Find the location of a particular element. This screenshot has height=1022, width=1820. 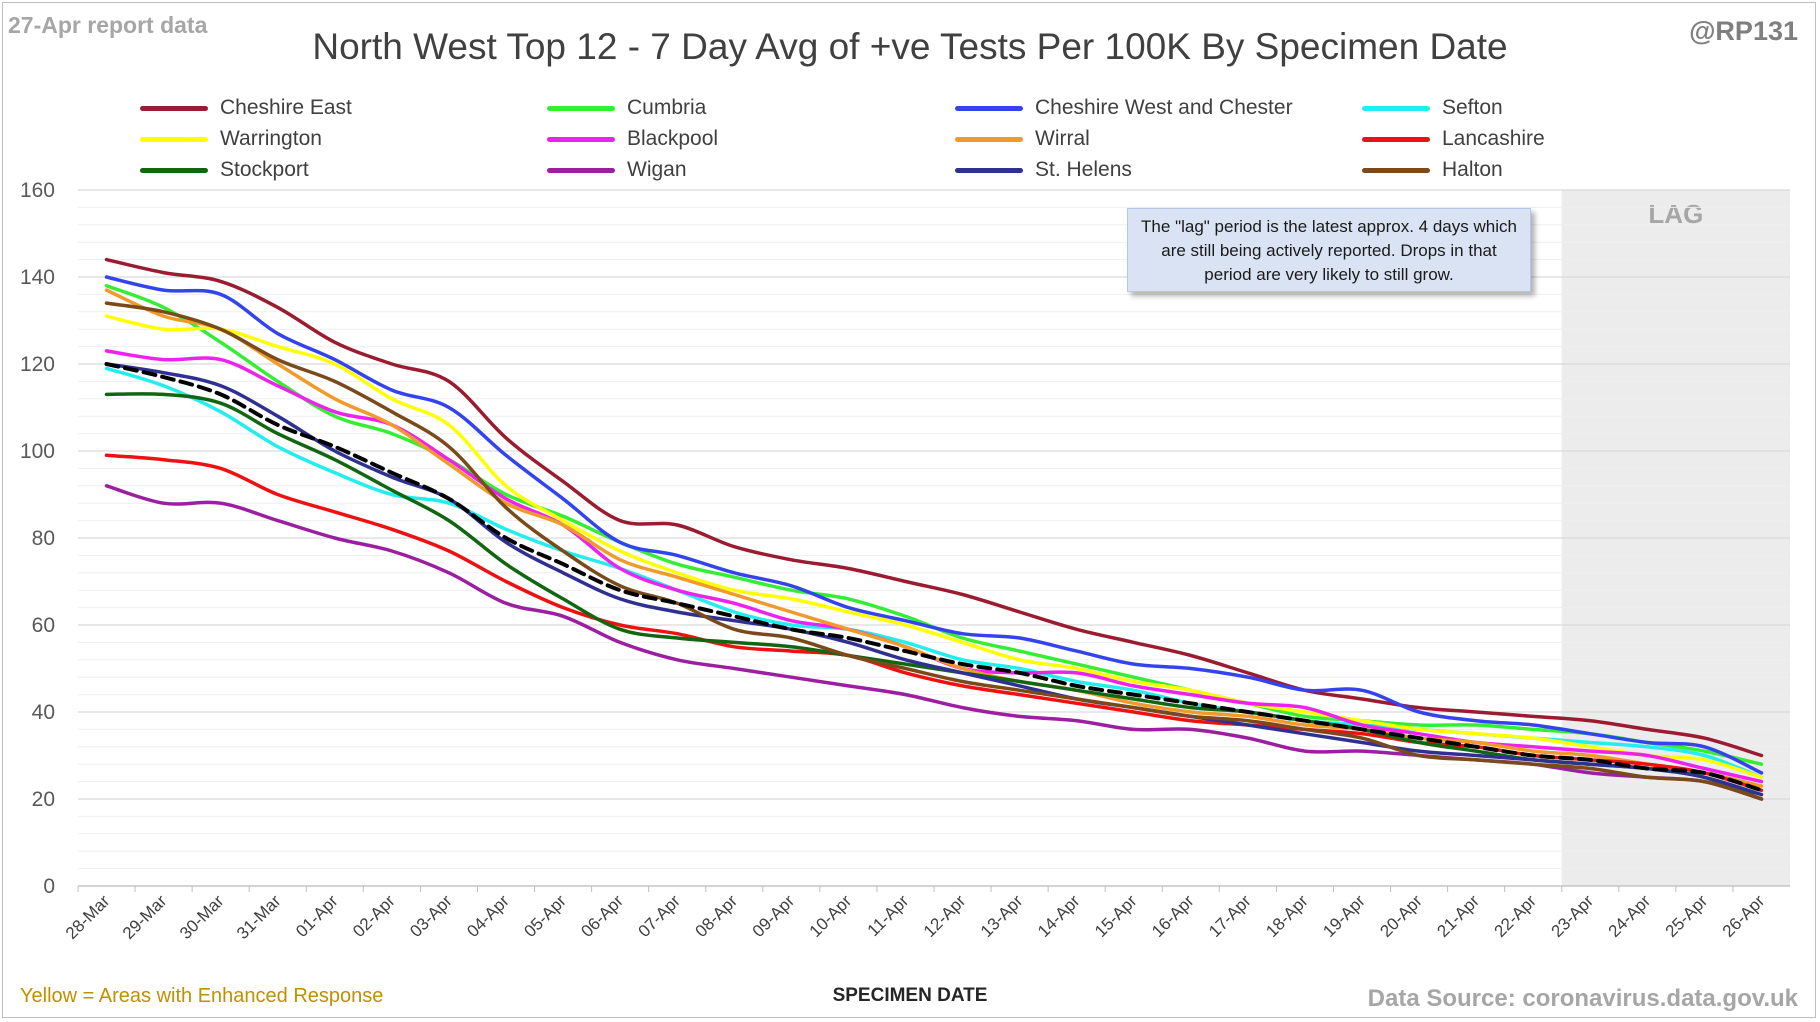

legend-label: Cumbria is located at coordinates (667, 107).